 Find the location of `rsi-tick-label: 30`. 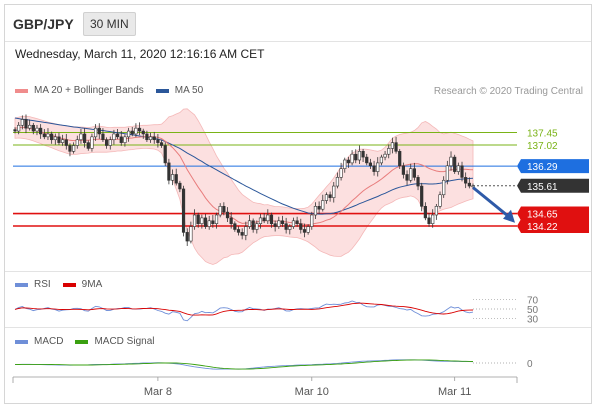

rsi-tick-label: 30 is located at coordinates (533, 319).